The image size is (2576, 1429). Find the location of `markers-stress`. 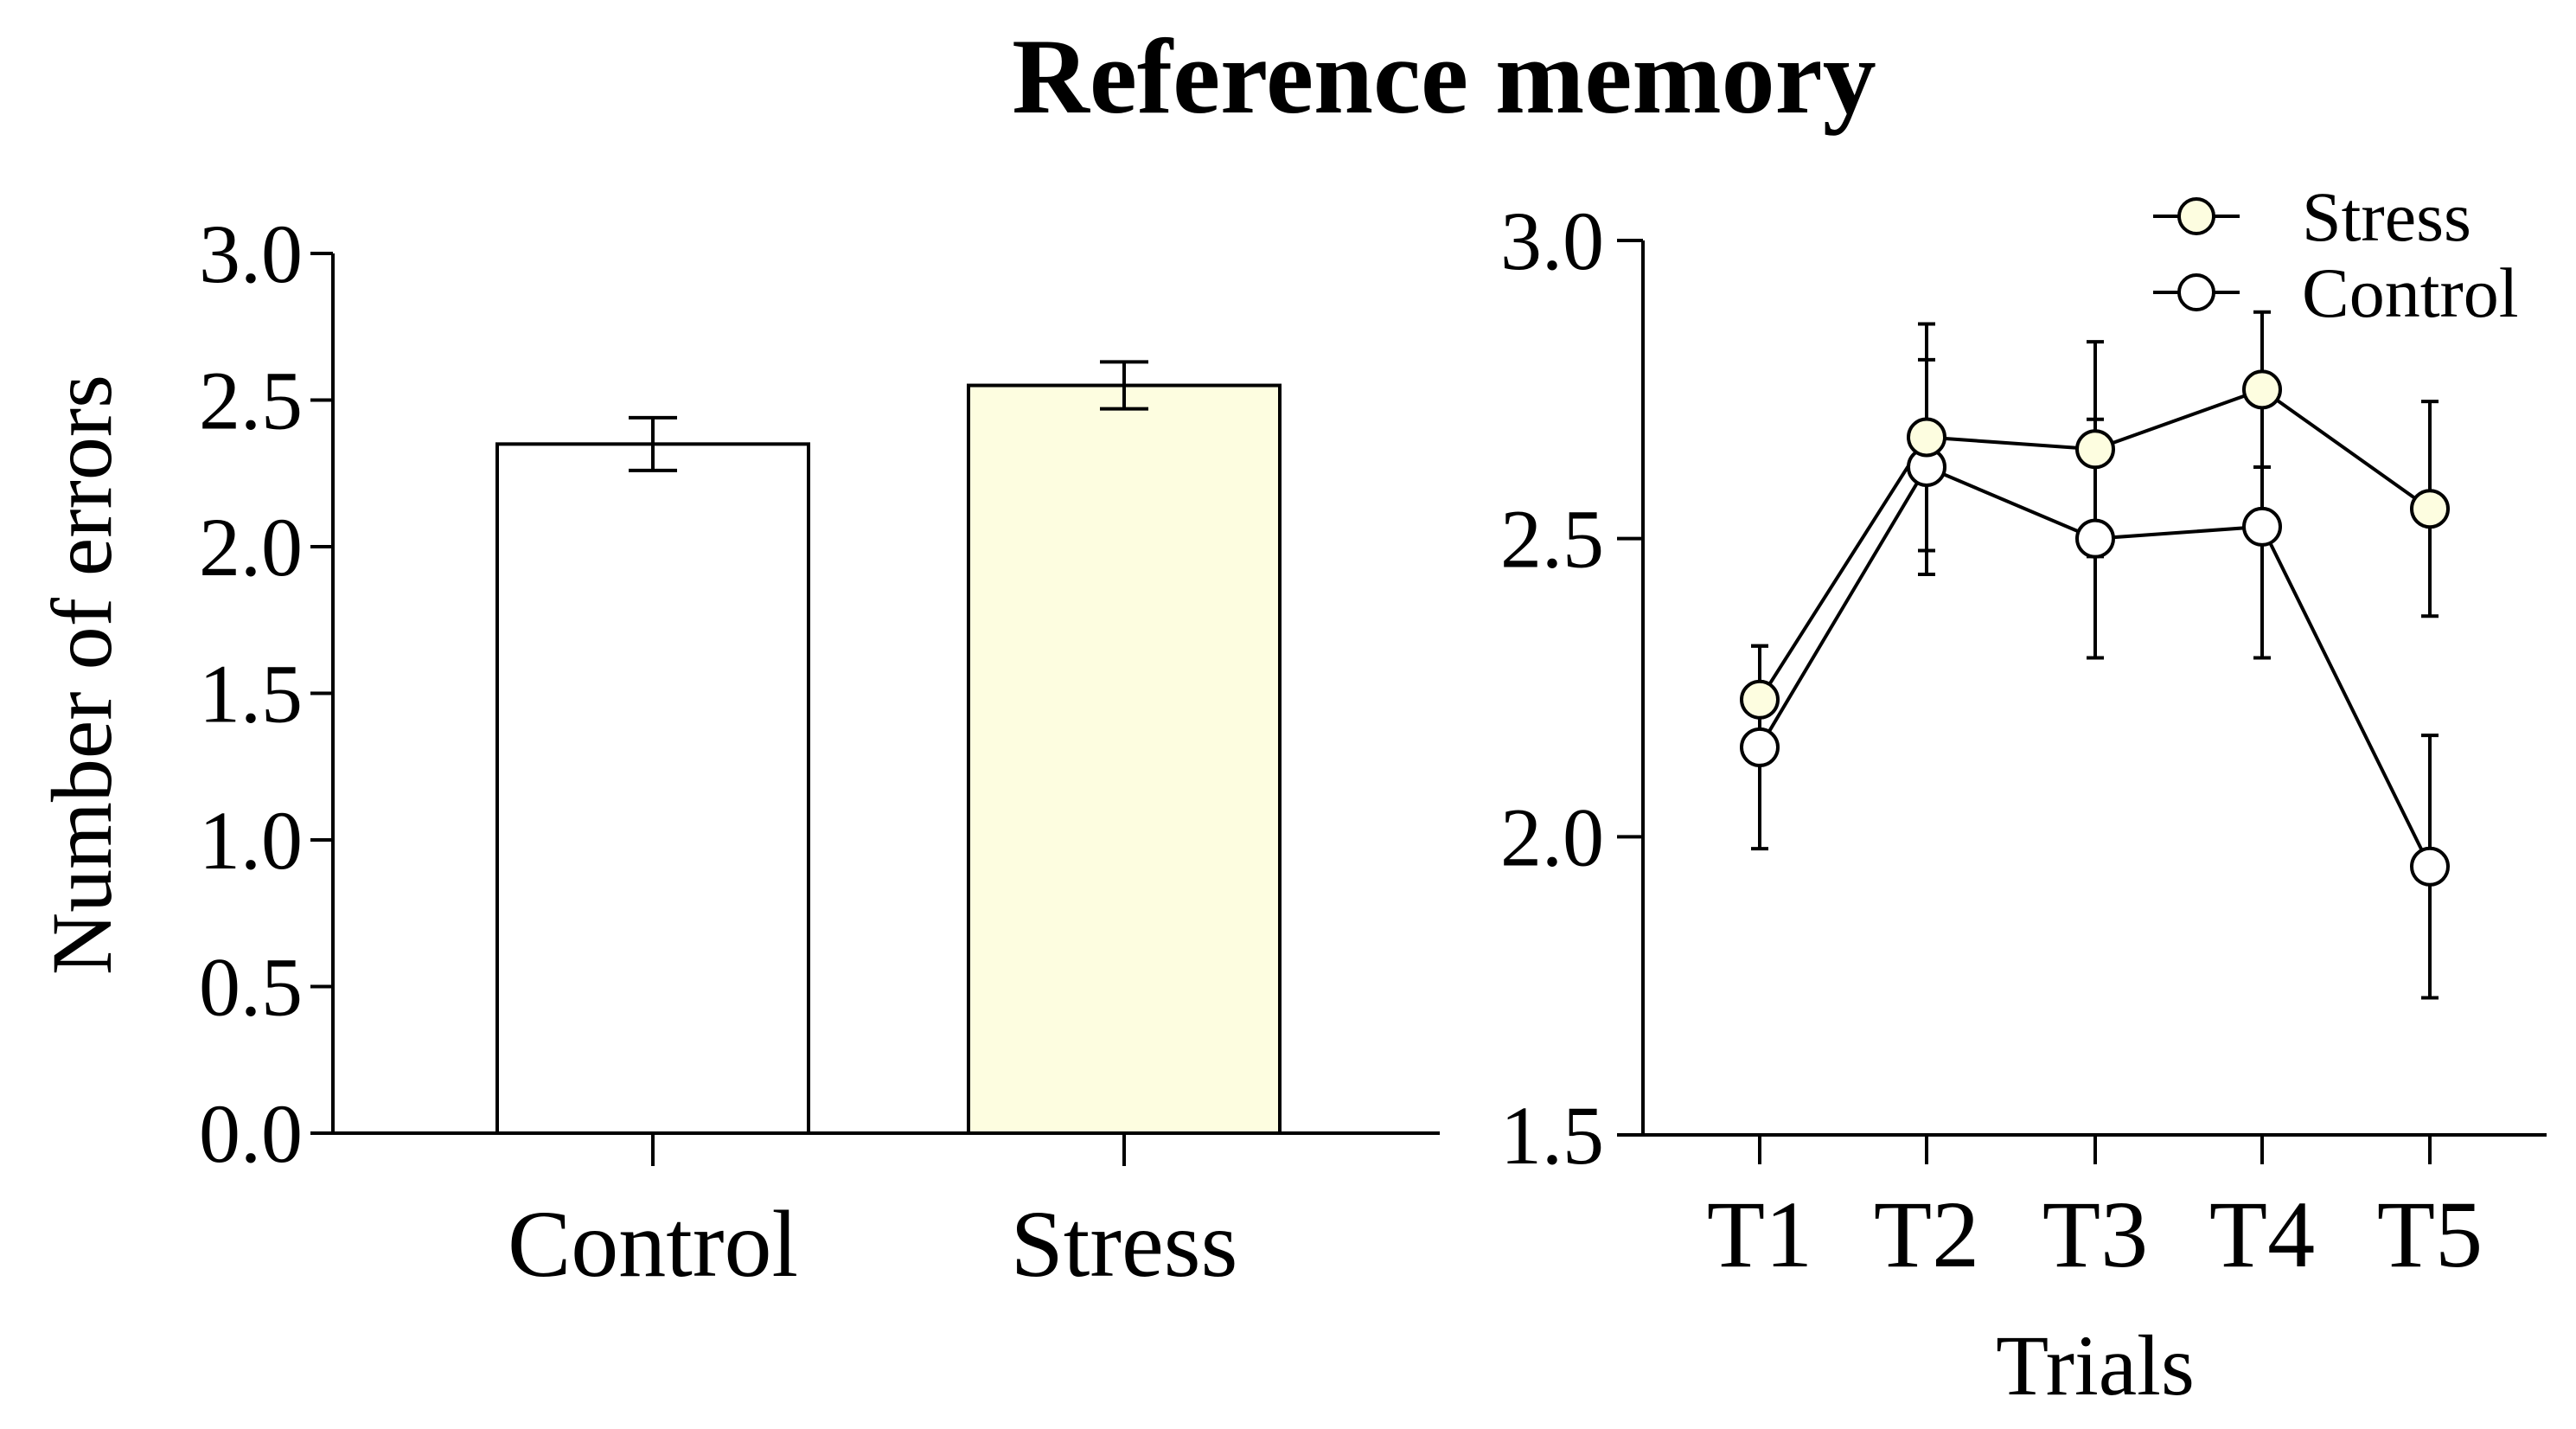

markers-stress is located at coordinates (2095, 544).